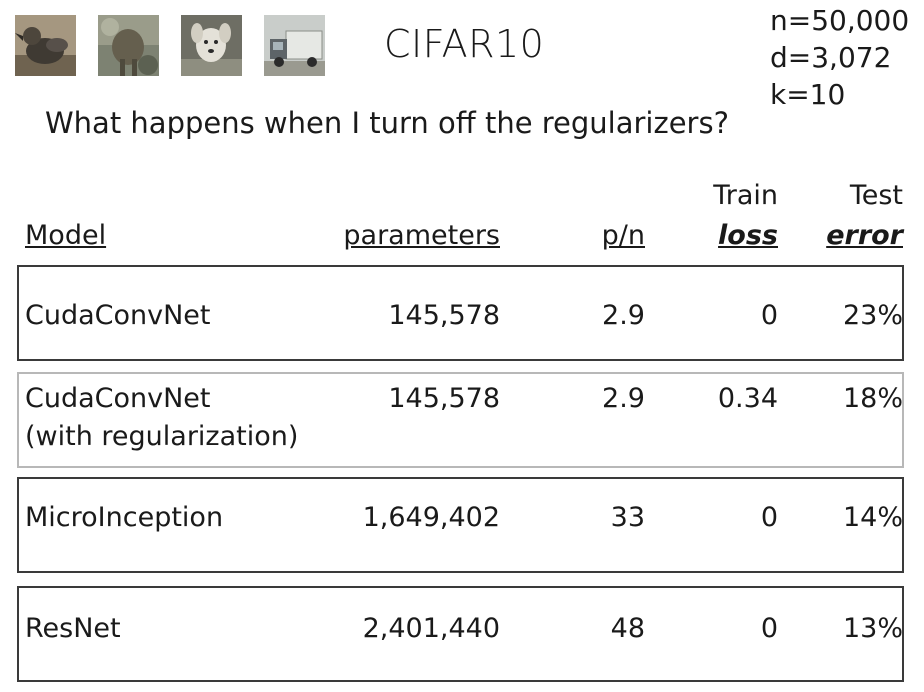 The height and width of the screenshot is (692, 924). I want to click on row-train-loss: 0.34, so click(747, 398).